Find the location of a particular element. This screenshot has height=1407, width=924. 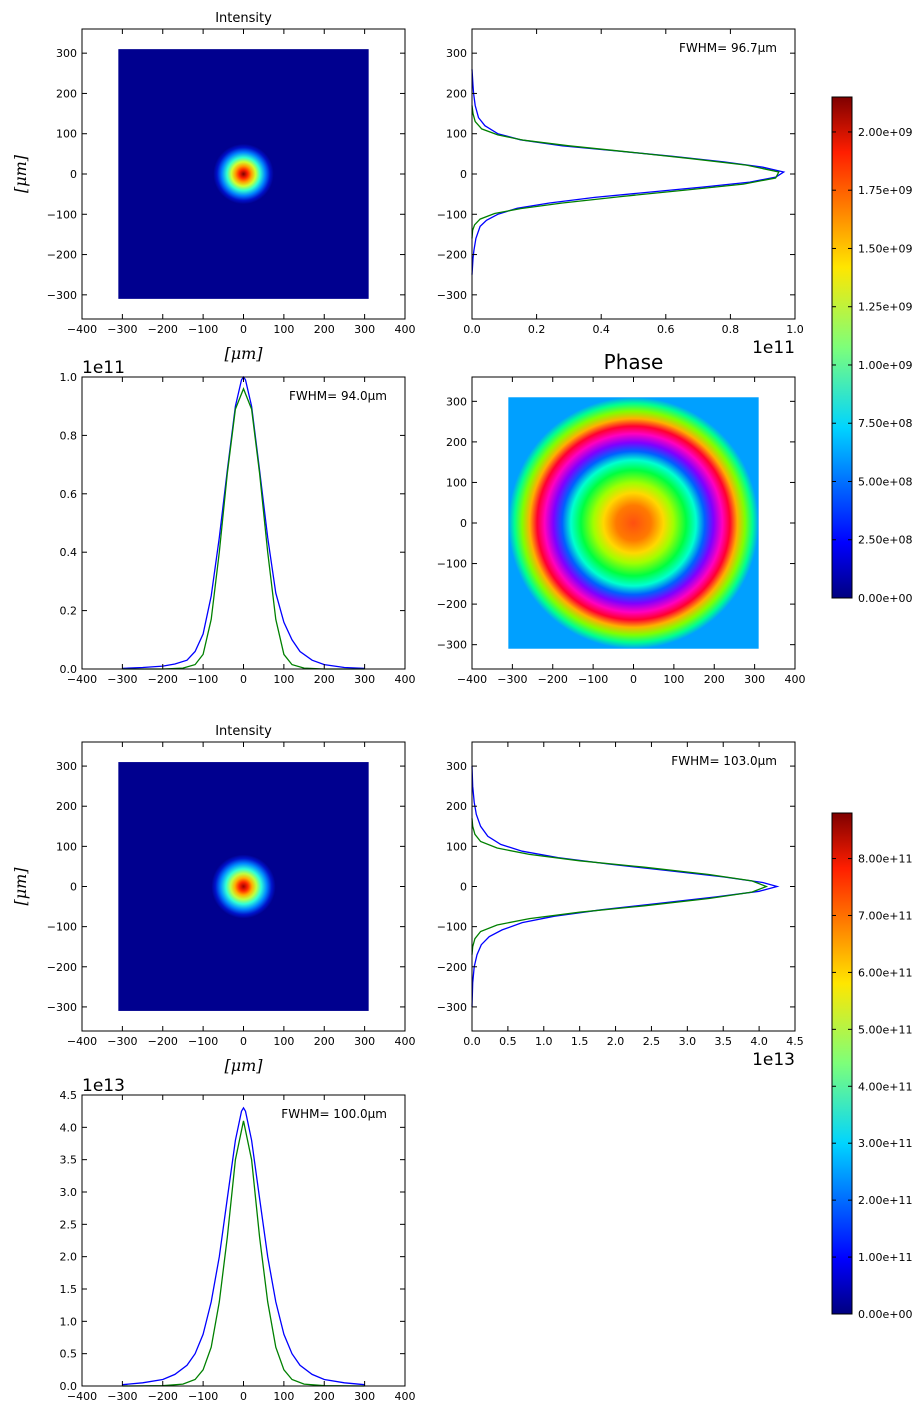

x-tick-label: 0.8 is located at coordinates (731, 329).